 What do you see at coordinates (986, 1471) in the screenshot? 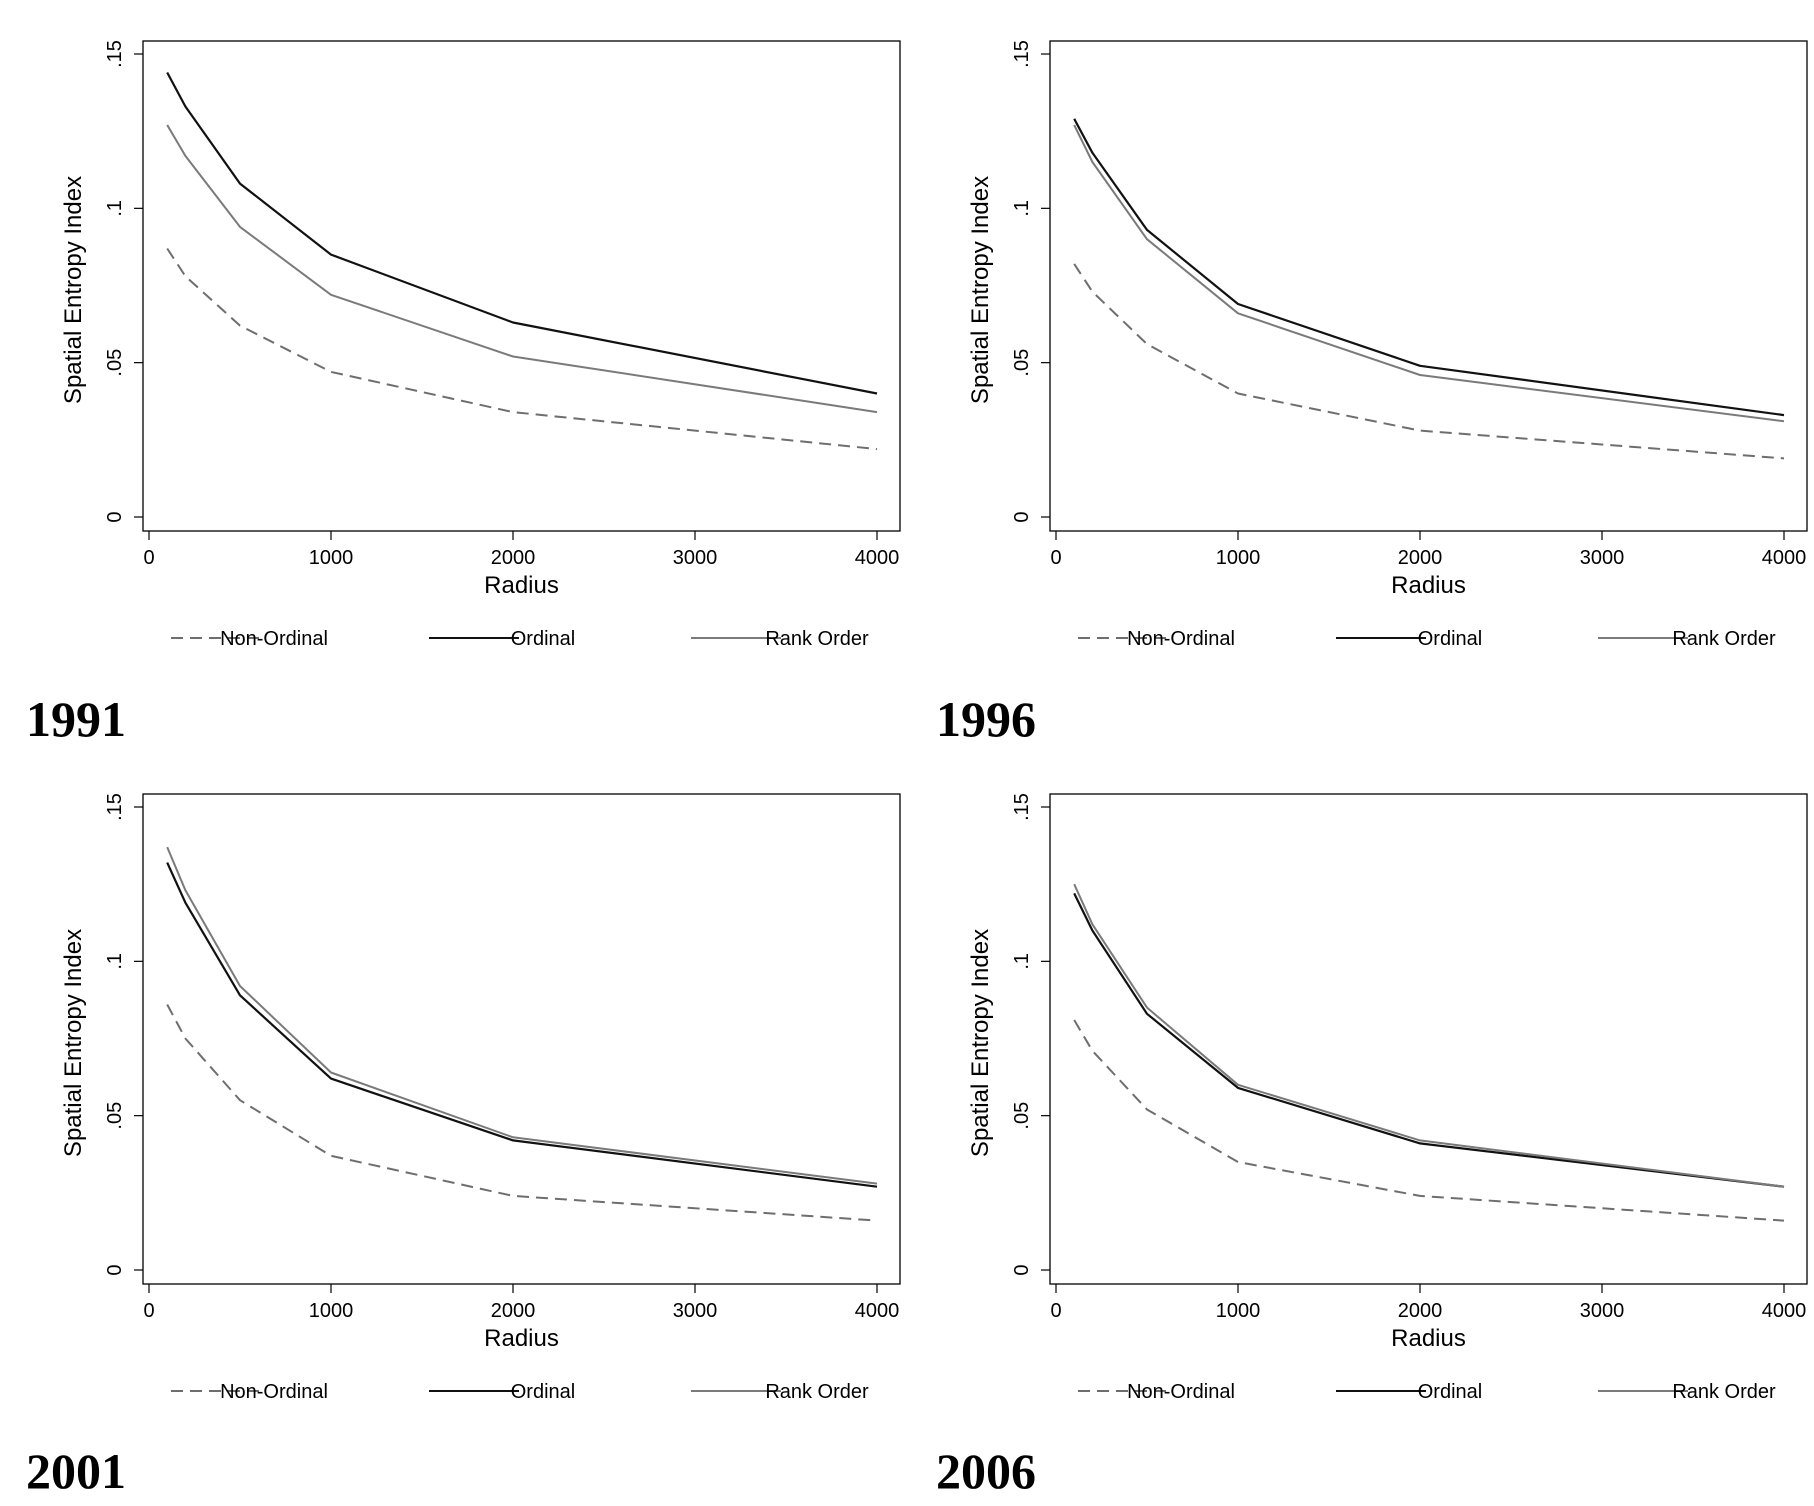
I see `year-label: 2006` at bounding box center [986, 1471].